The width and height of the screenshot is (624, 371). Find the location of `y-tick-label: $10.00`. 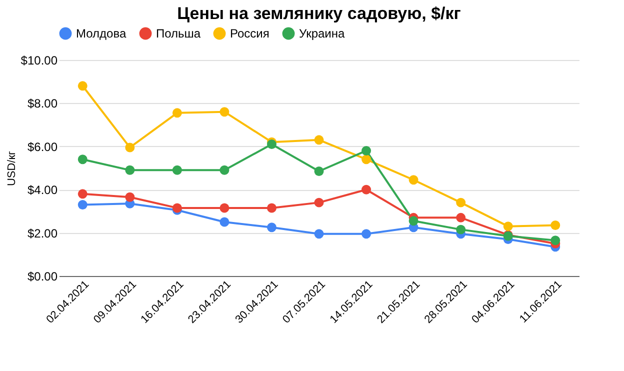

y-tick-label: $10.00 is located at coordinates (39, 61).